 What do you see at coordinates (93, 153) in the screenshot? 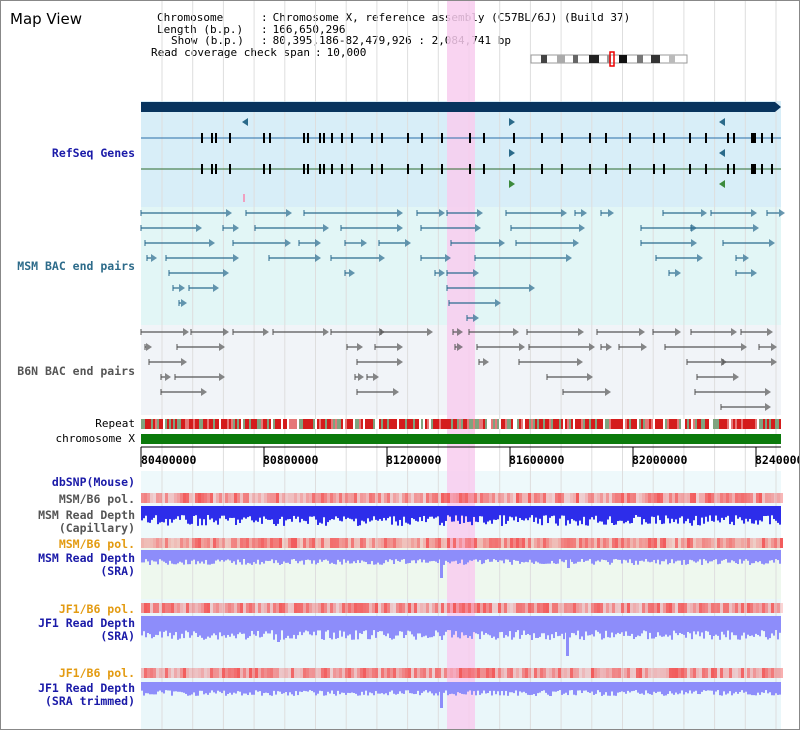
I see `track-label-refseq: RefSeq Genes` at bounding box center [93, 153].